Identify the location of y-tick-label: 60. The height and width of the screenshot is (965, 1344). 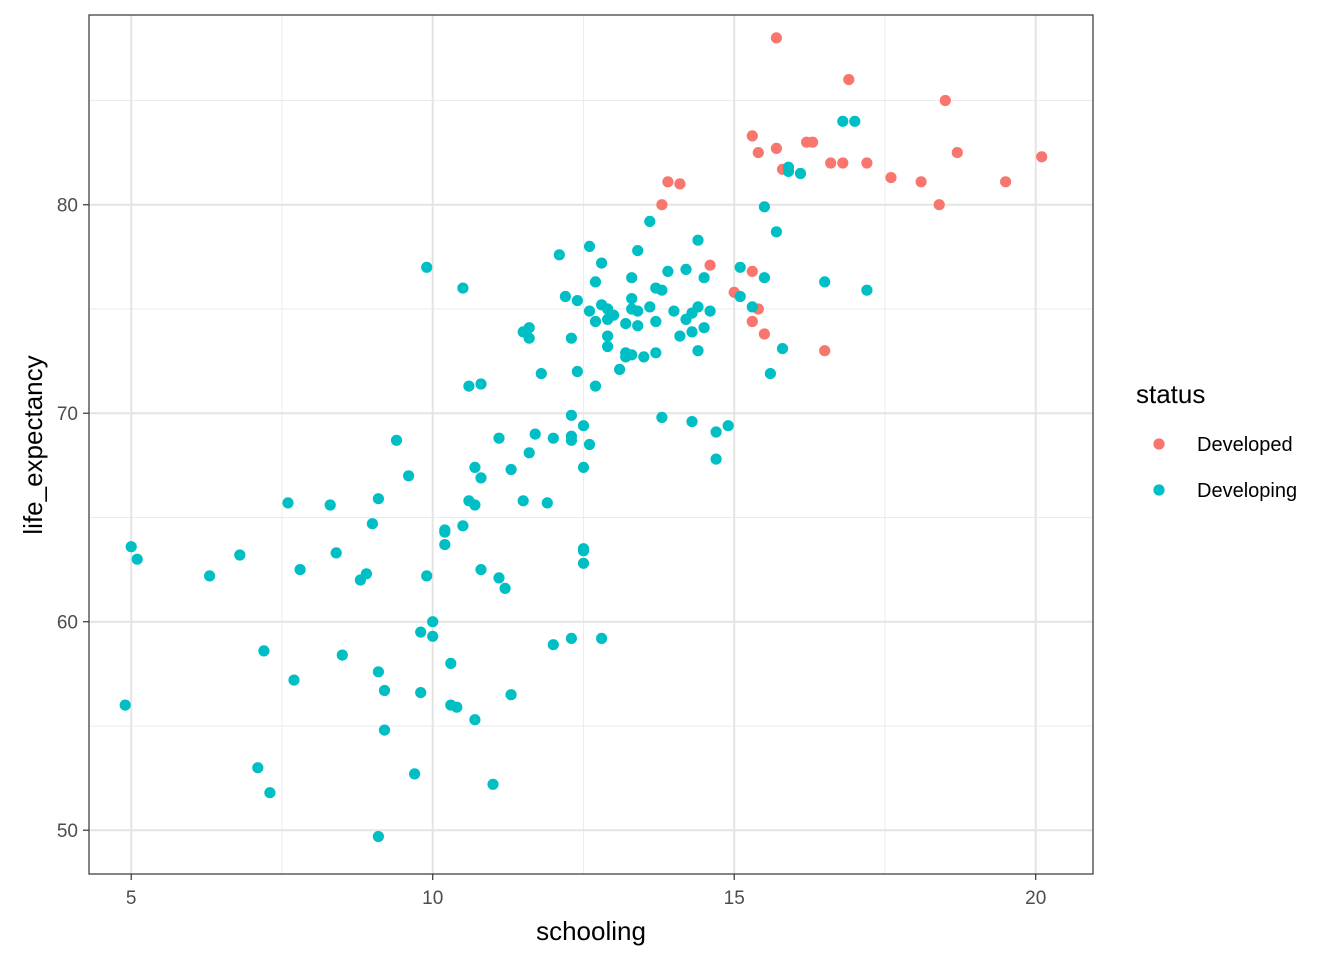
(67, 623).